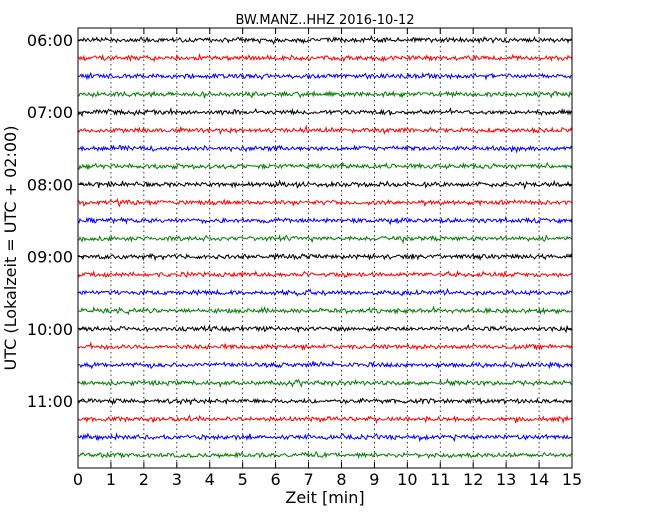  What do you see at coordinates (539, 479) in the screenshot?
I see `x-tick-label: 14` at bounding box center [539, 479].